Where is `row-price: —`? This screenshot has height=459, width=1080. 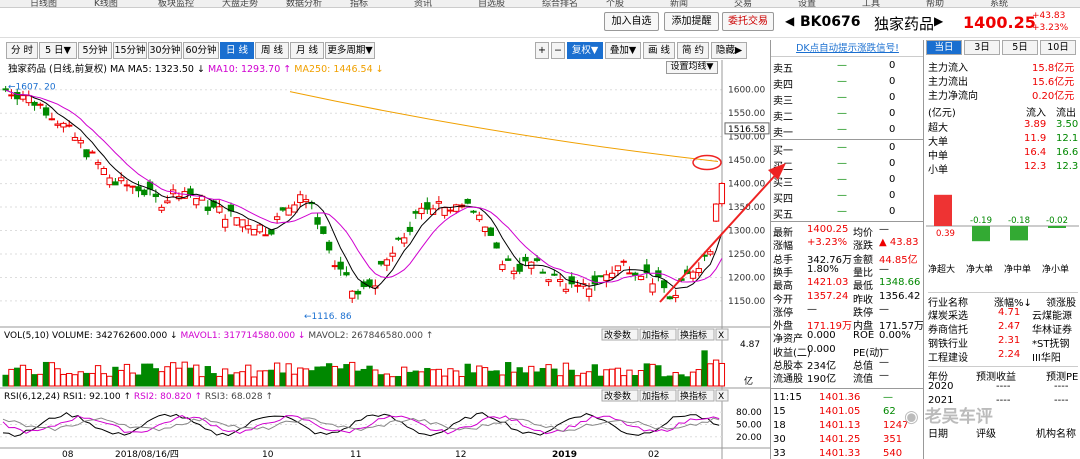 row-price: — is located at coordinates (842, 179).